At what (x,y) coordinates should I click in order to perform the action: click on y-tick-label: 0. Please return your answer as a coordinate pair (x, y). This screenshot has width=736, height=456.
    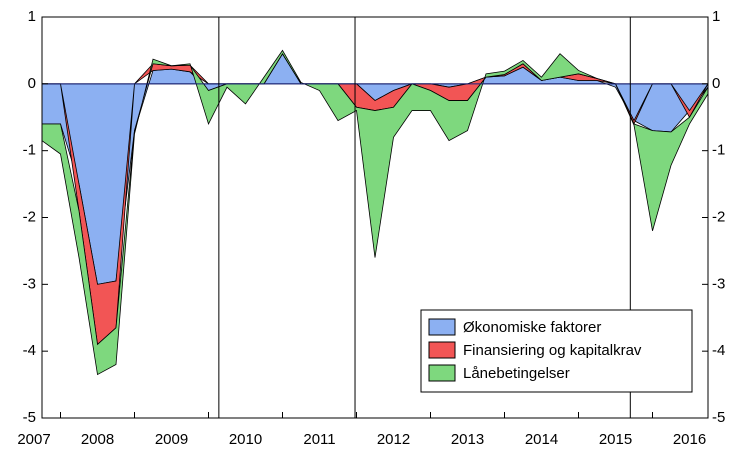
    Looking at the image, I should click on (32, 83).